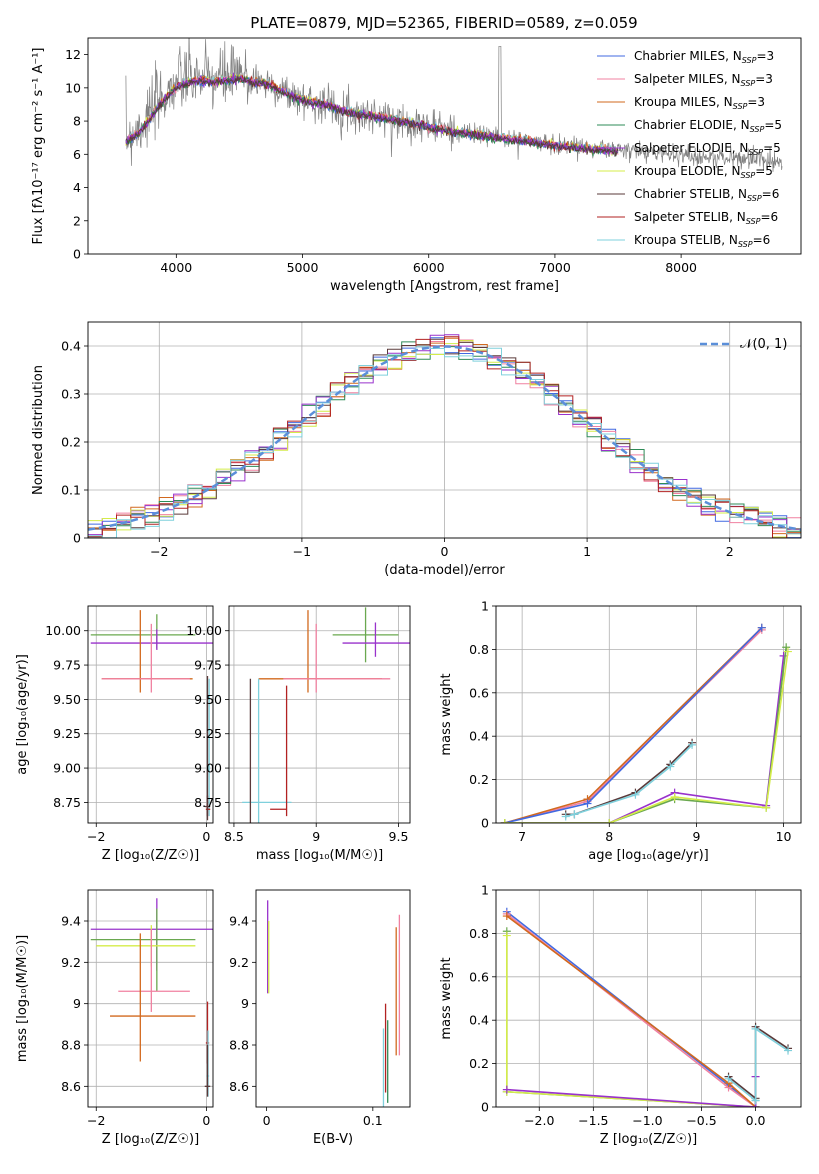  I want to click on x-axis-label: E(B-V), so click(333, 1139).